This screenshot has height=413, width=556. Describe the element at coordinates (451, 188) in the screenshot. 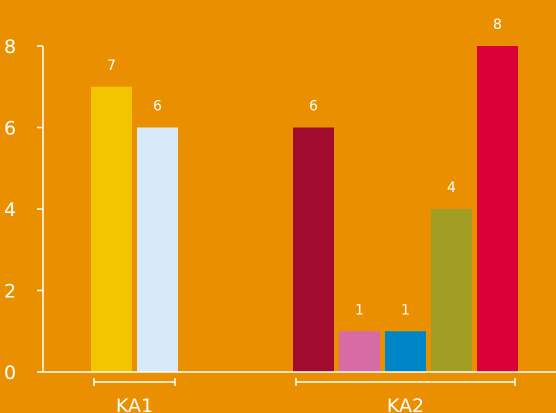

I see `data-label: 4` at that location.